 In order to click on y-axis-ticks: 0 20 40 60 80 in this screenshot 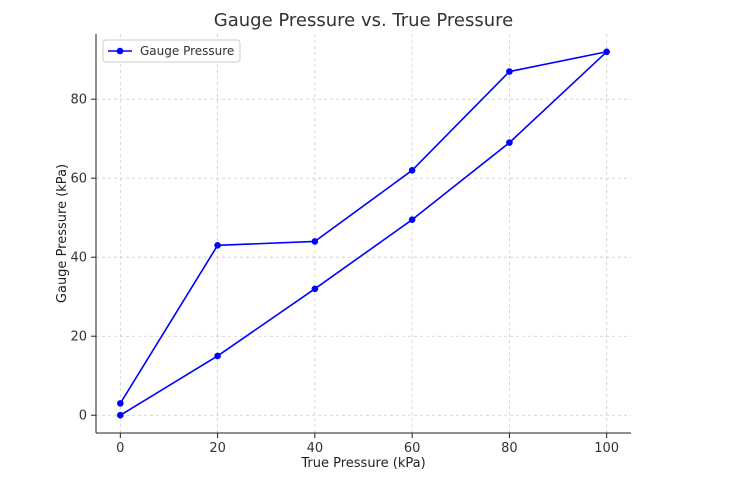, I will do `click(83, 258)`.